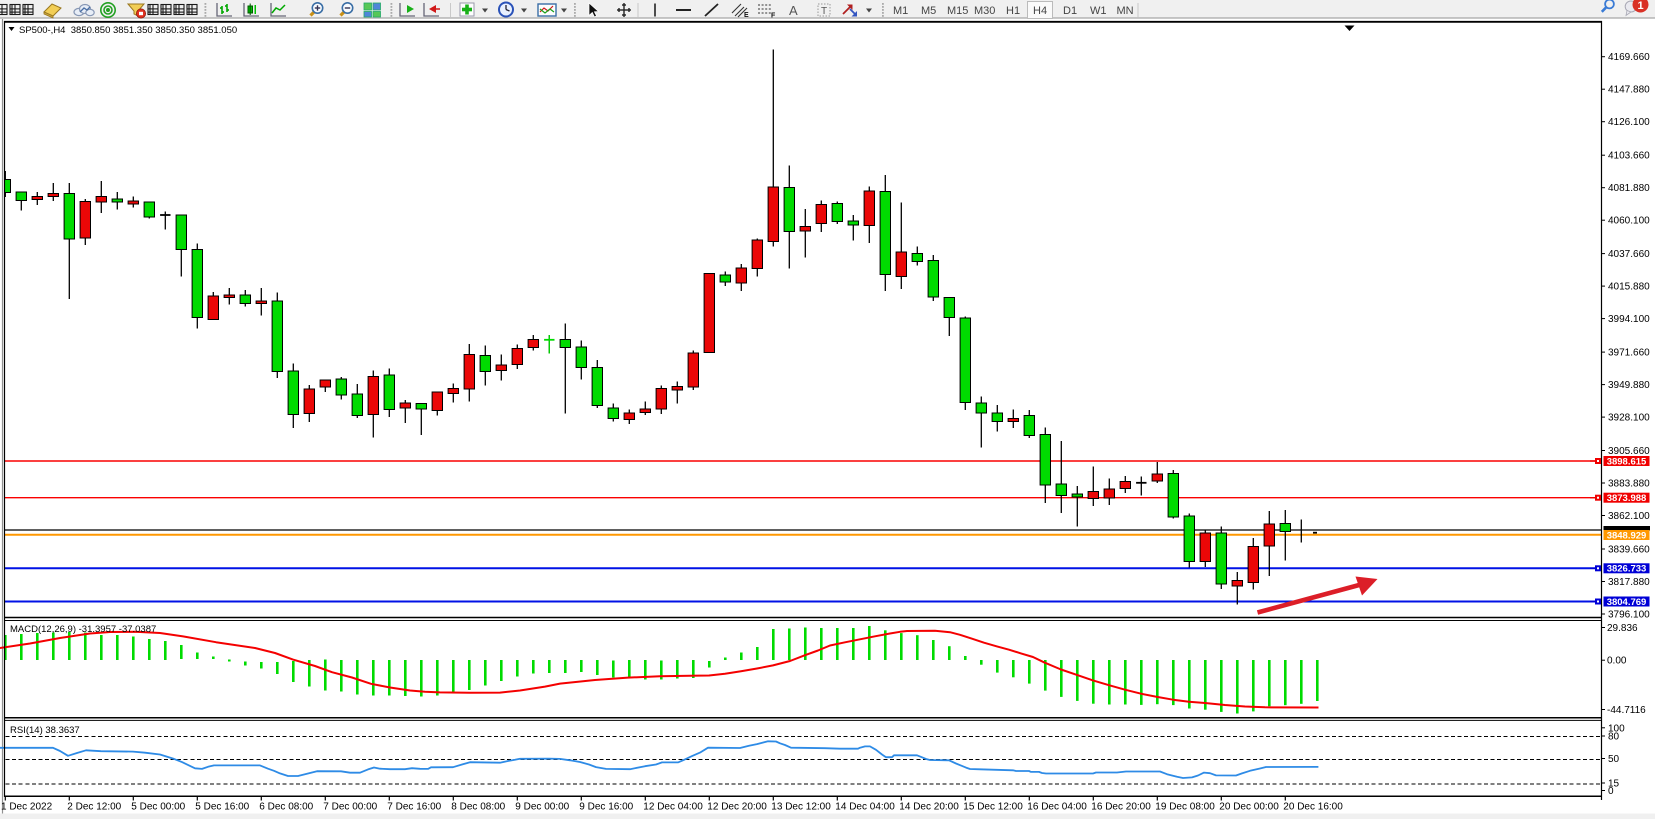  Describe the element at coordinates (158, 807) in the screenshot. I see `svg-text: 5 Dec 00:00` at that location.